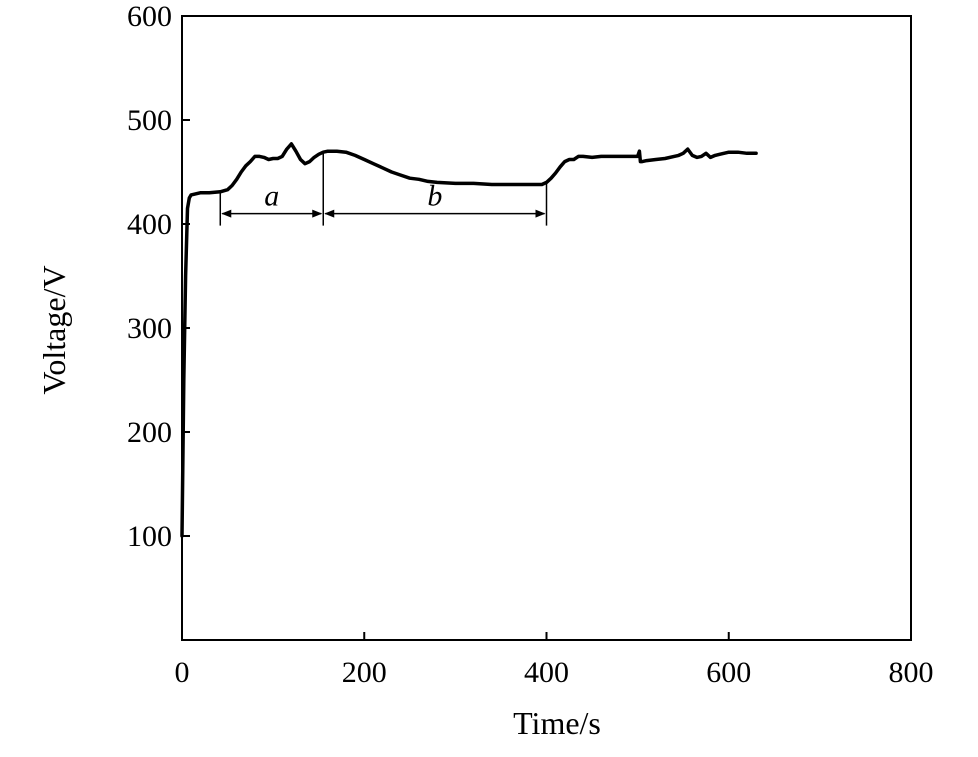 The width and height of the screenshot is (978, 757). Describe the element at coordinates (364, 672) in the screenshot. I see `x-tick-label: 200` at that location.